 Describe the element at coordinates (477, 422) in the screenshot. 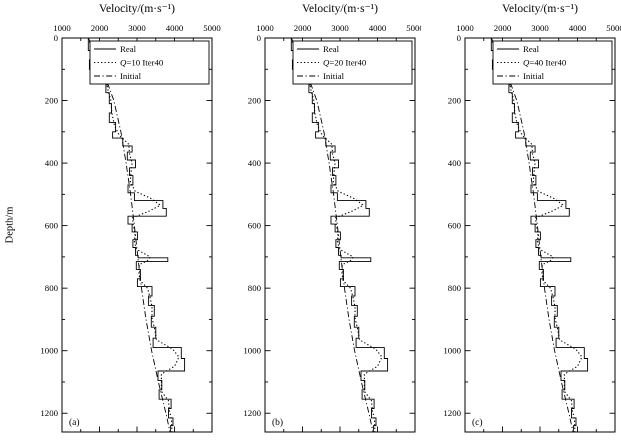

I see `panel-letter-label: (c)` at that location.